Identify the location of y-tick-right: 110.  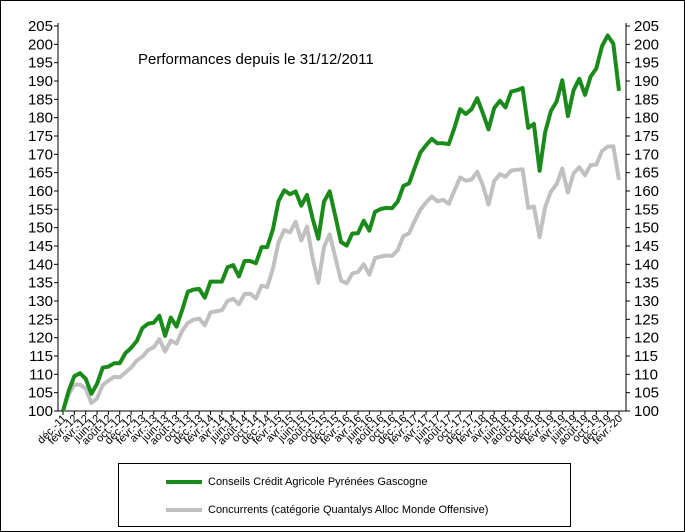
(646, 374).